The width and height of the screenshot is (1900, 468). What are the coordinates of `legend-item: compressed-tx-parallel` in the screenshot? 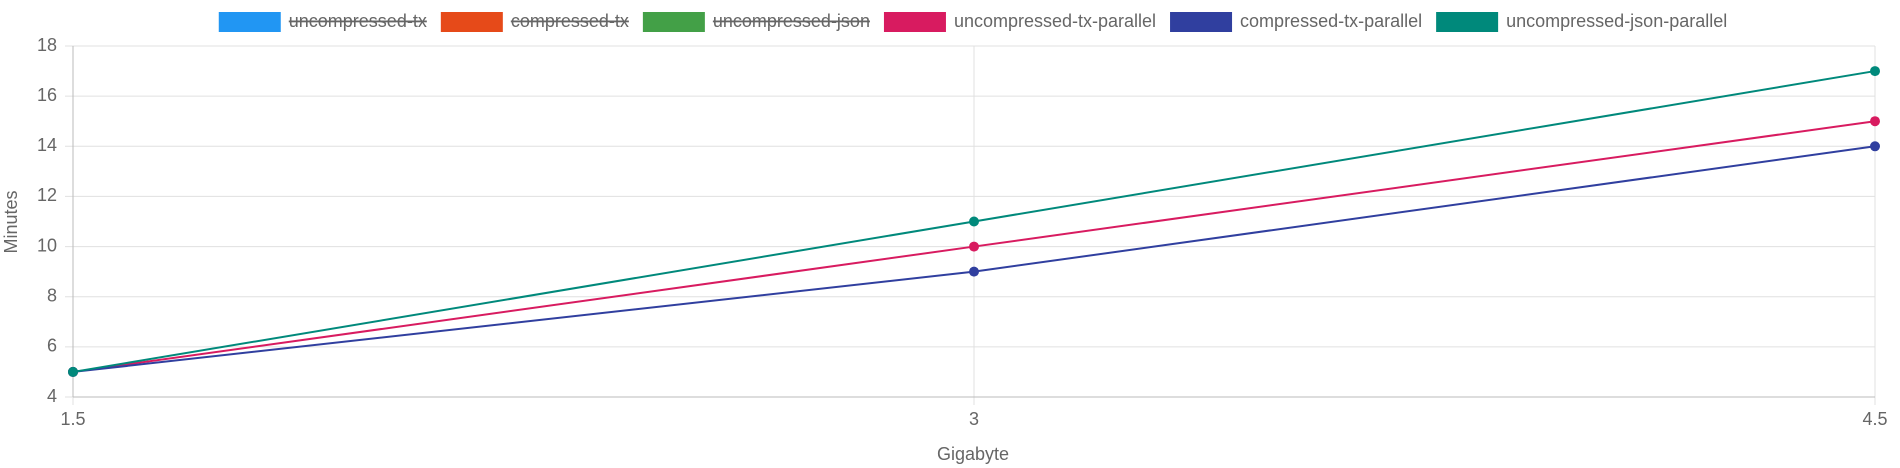 It's located at (1296, 21).